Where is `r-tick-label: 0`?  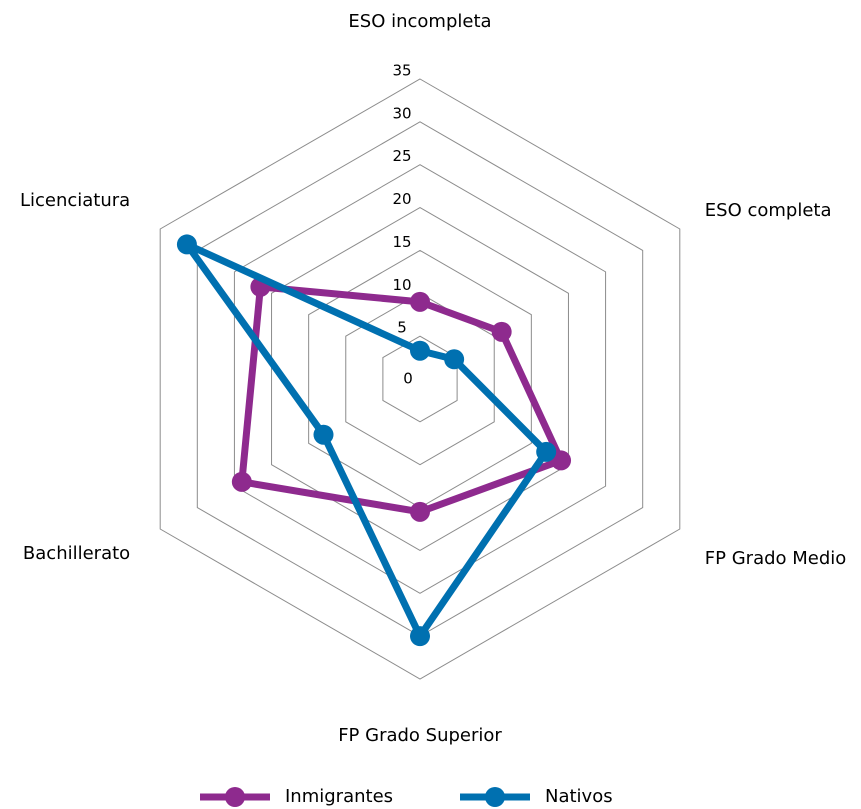
r-tick-label: 0 is located at coordinates (408, 379).